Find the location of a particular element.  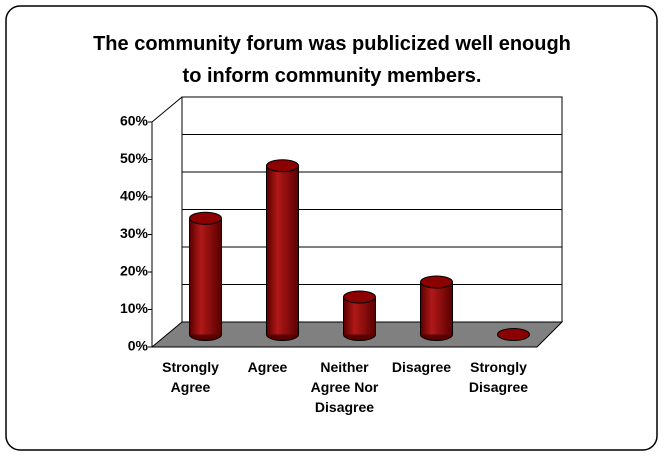

y-tick-label: 0% is located at coordinates (138, 346).